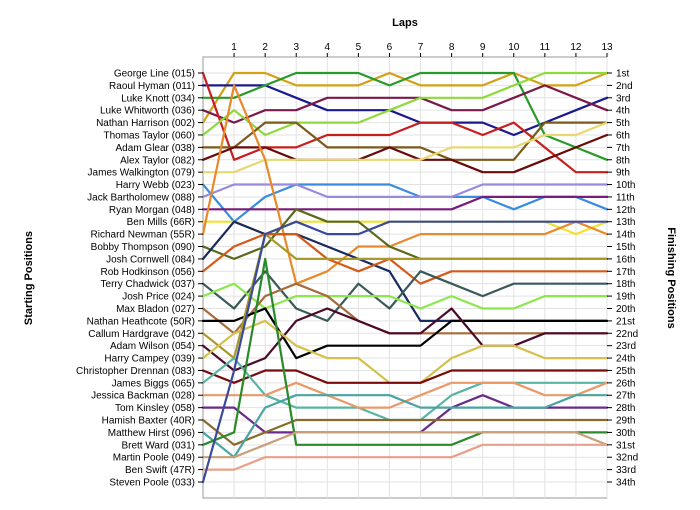  What do you see at coordinates (623, 148) in the screenshot?
I see `finishing-label: 7th` at bounding box center [623, 148].